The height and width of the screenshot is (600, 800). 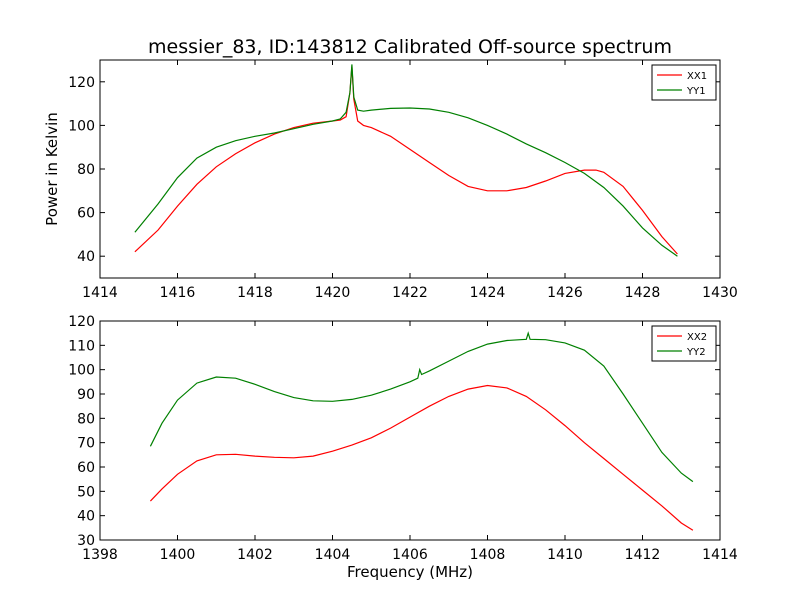 What do you see at coordinates (255, 555) in the screenshot?
I see `x-tick-label: 1402` at bounding box center [255, 555].